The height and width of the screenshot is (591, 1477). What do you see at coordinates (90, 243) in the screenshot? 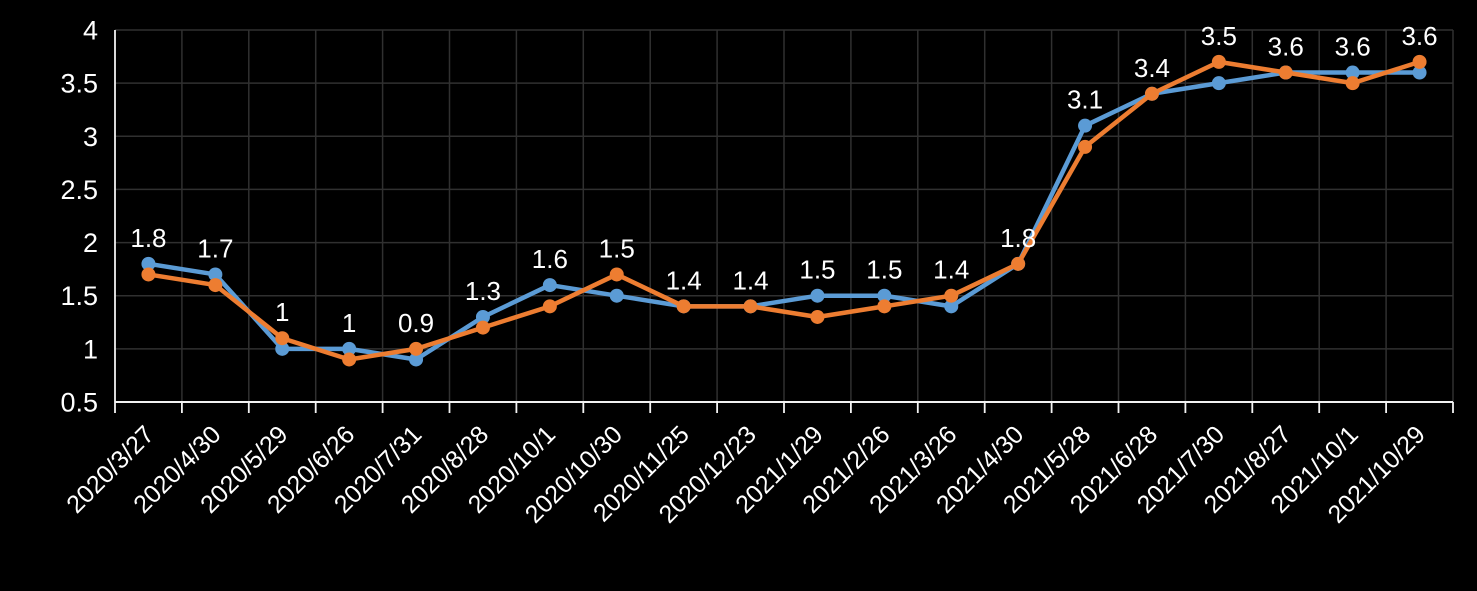
I see `y-tick-label: 2` at bounding box center [90, 243].